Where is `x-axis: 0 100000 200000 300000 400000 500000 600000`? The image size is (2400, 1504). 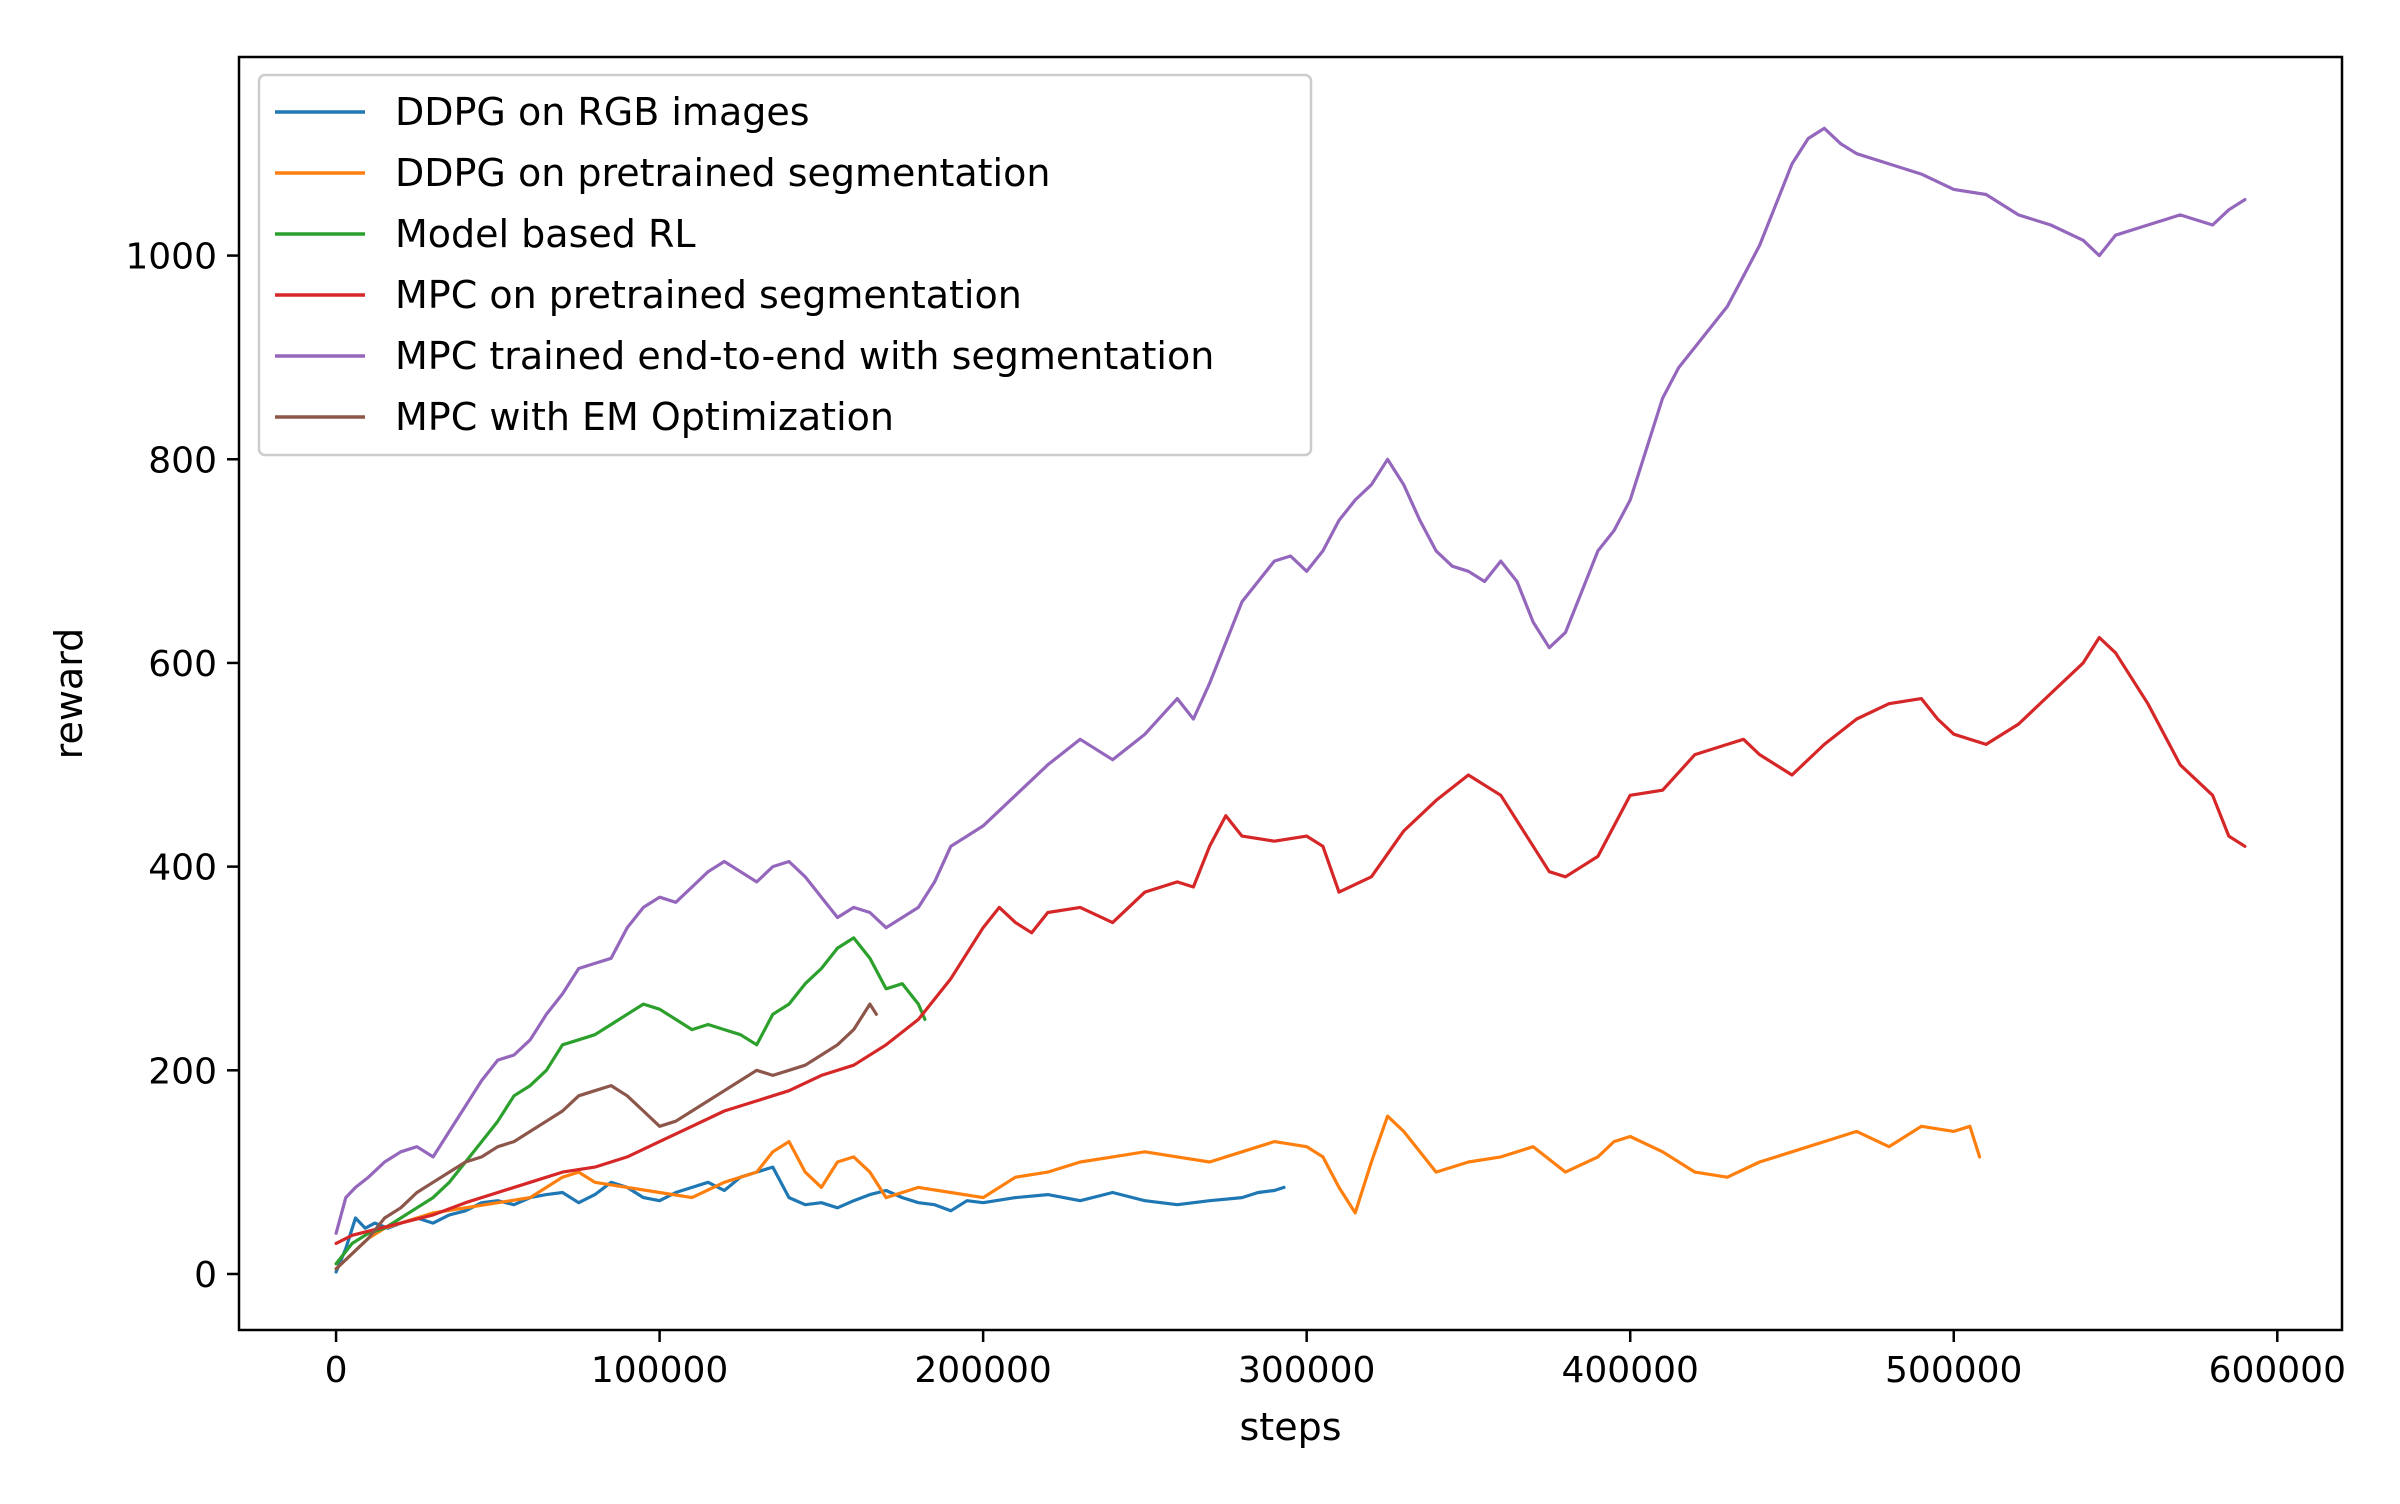 x-axis: 0 100000 200000 300000 400000 500000 600000 is located at coordinates (1335, 1360).